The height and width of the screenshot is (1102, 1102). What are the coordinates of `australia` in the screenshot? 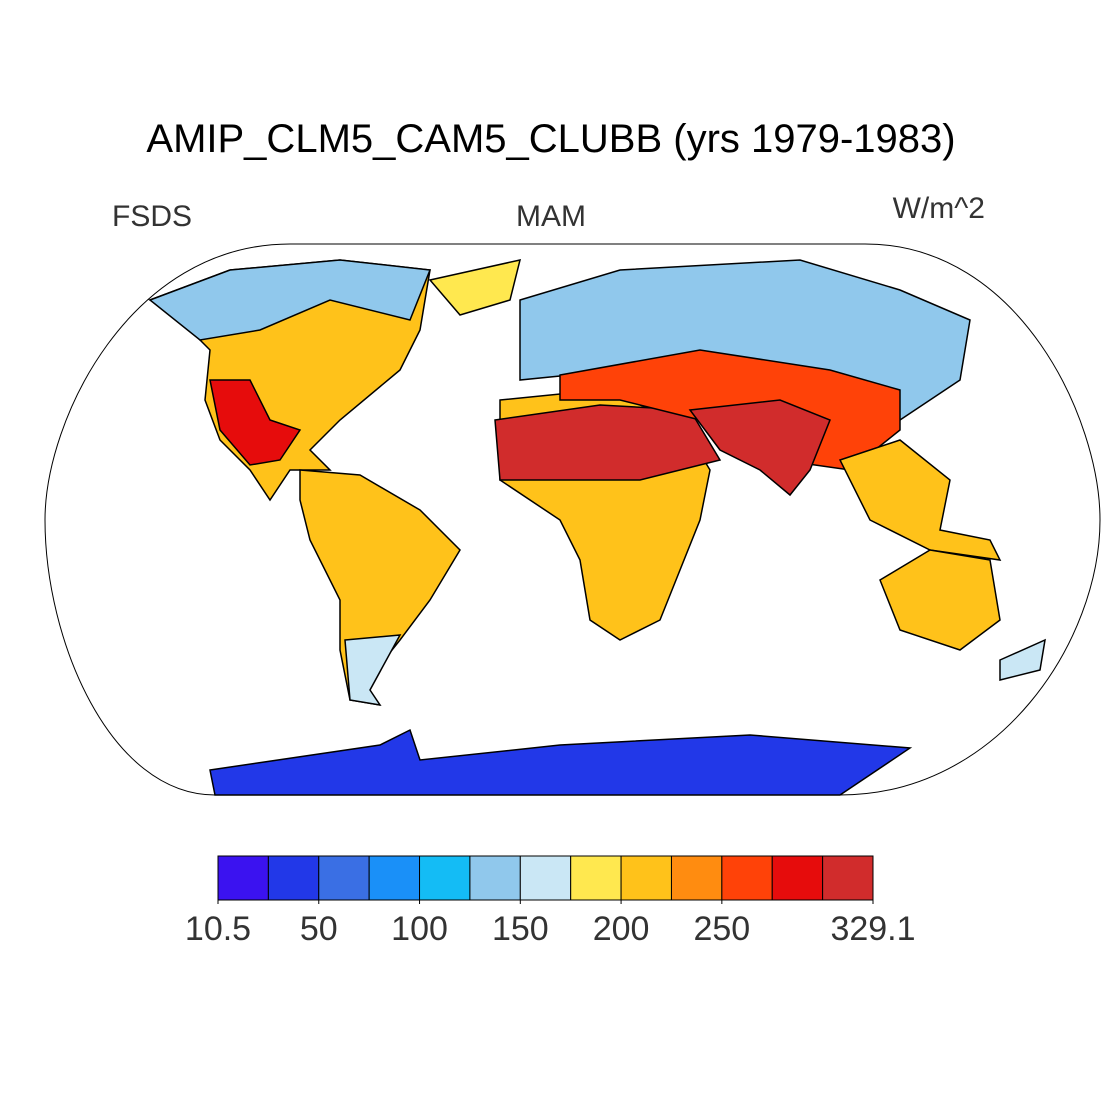 It's located at (940, 600).